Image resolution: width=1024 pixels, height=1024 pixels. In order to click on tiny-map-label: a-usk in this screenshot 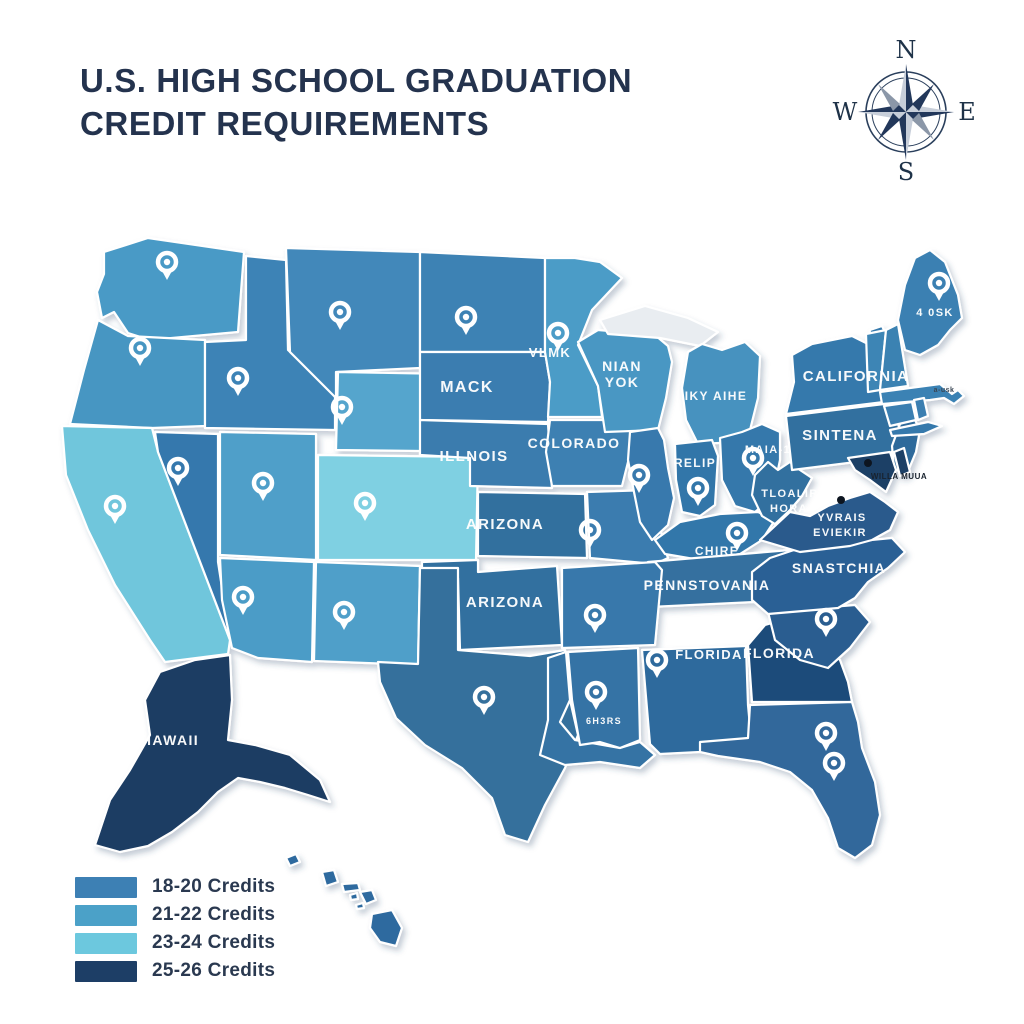, I will do `click(944, 390)`.